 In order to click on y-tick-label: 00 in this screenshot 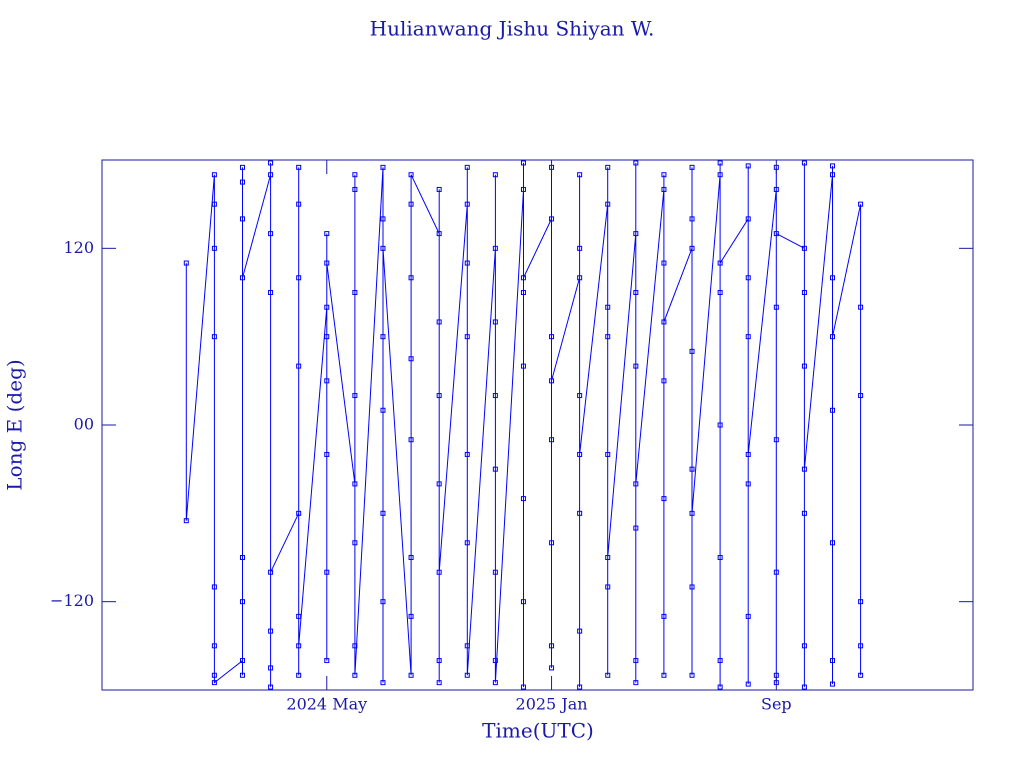, I will do `click(84, 424)`.